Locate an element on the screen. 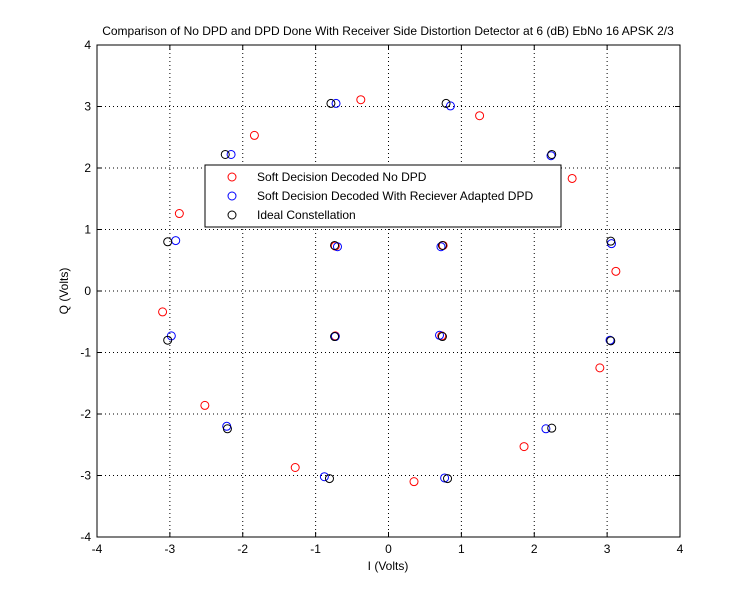 The image size is (751, 610). x-tick-label: -3 is located at coordinates (170, 549).